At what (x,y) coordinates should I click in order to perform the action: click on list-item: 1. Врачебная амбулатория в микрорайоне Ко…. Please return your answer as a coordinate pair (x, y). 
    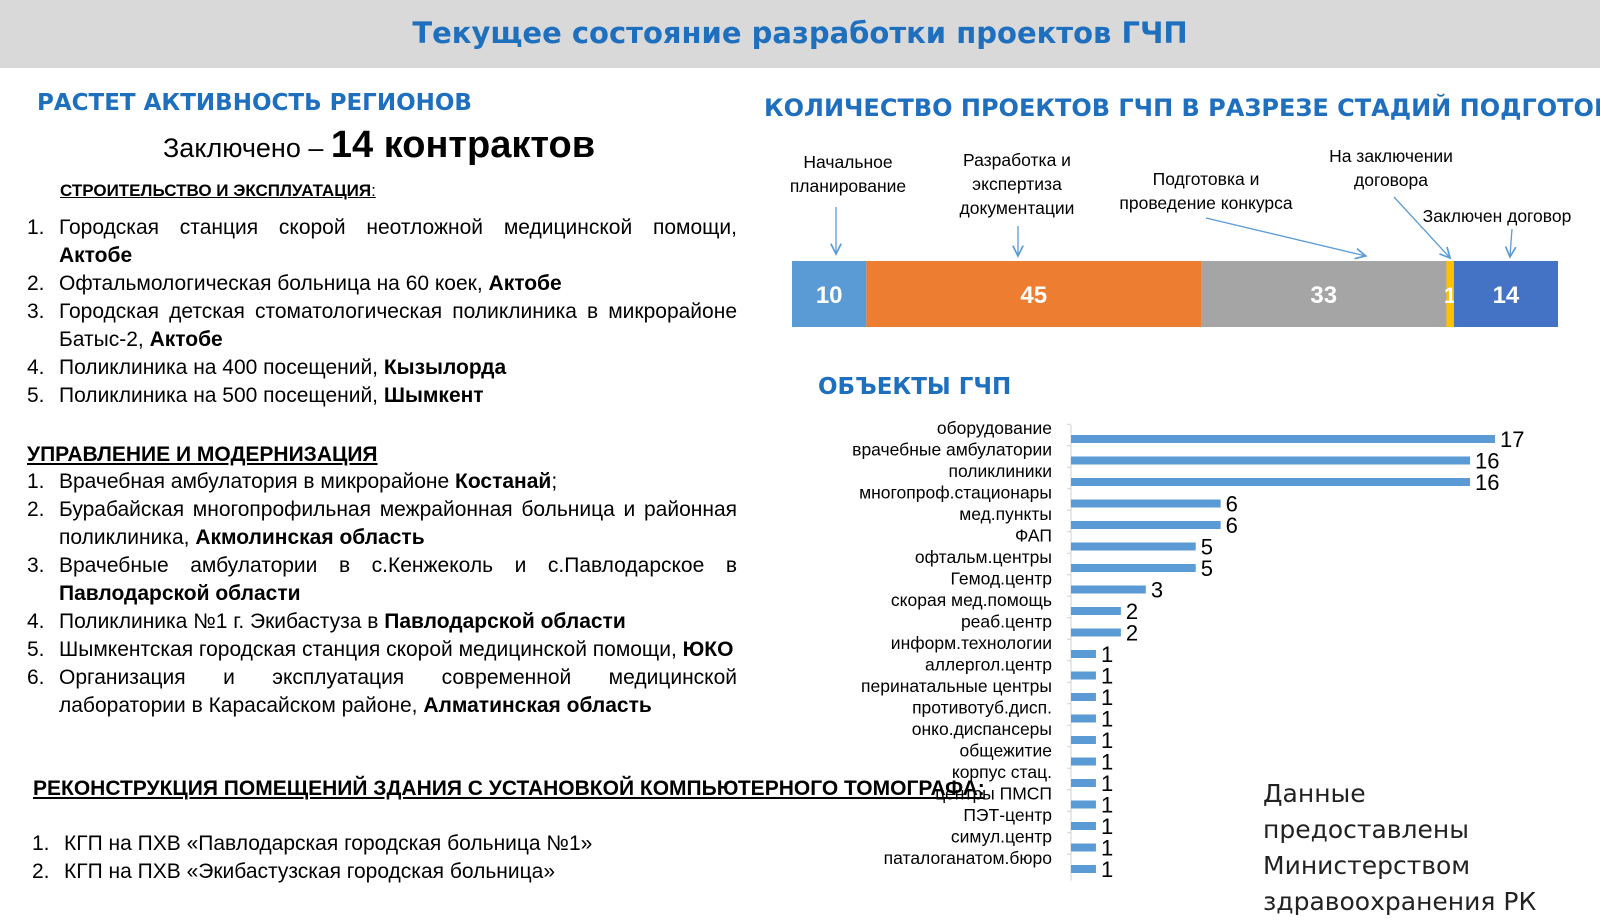
    Looking at the image, I should click on (382, 482).